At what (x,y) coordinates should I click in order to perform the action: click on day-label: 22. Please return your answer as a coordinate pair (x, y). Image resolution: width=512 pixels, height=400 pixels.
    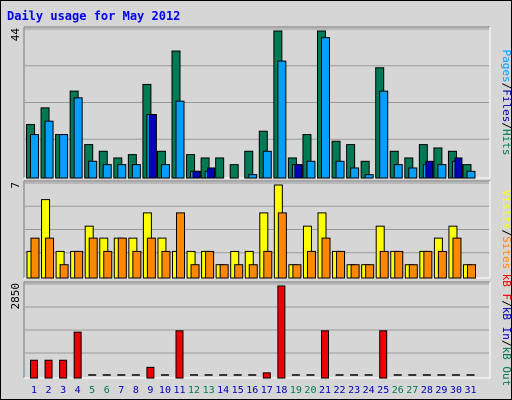
    Looking at the image, I should click on (340, 390).